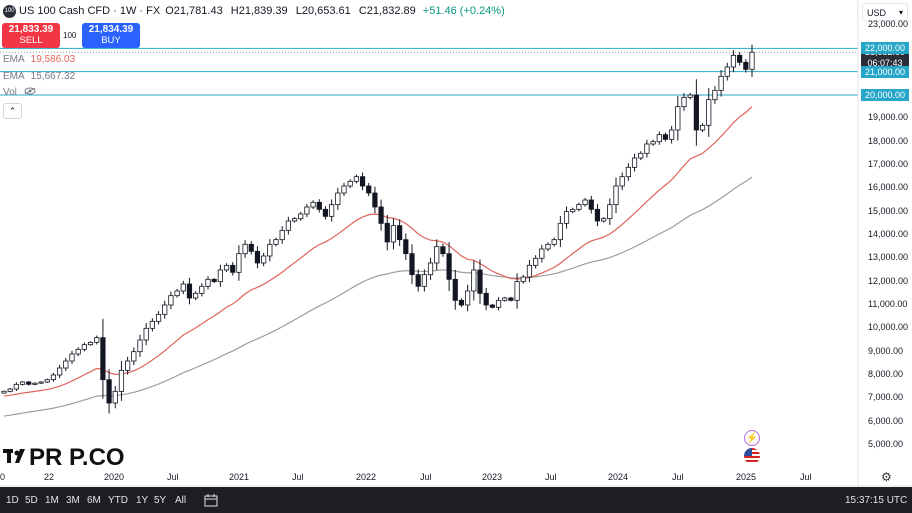 This screenshot has height=513, width=912. I want to click on time-tick-label: 2021, so click(239, 477).